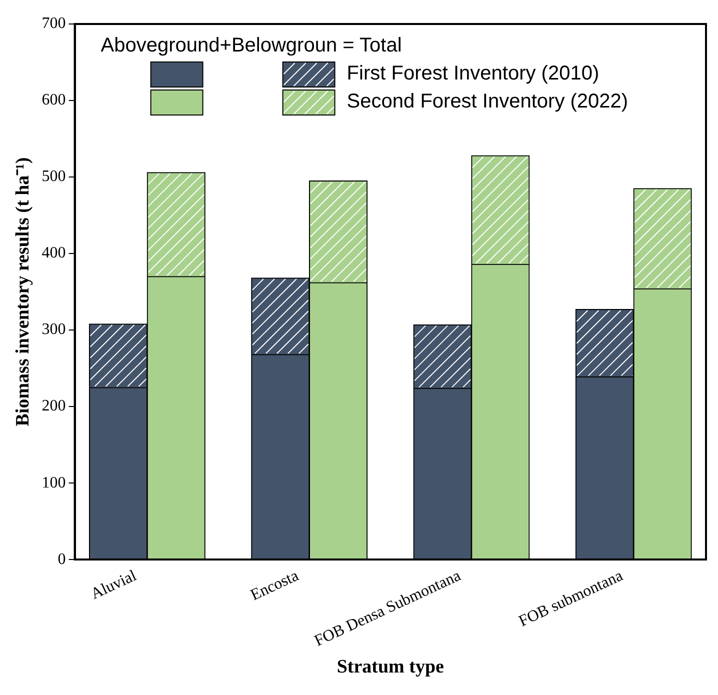 This screenshot has width=718, height=695. Describe the element at coordinates (54, 23) in the screenshot. I see `y-tick-label: 700` at that location.